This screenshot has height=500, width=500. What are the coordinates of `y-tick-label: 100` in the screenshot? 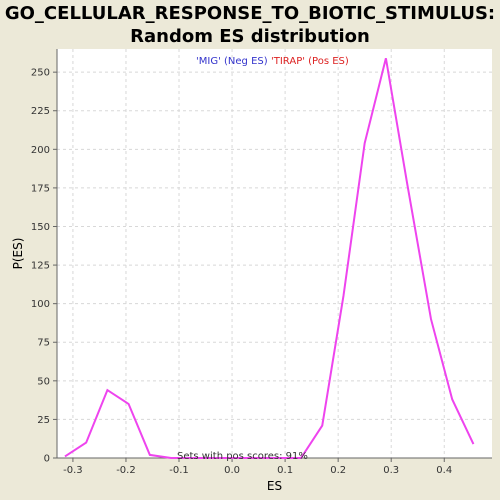 It's located at (40, 304).